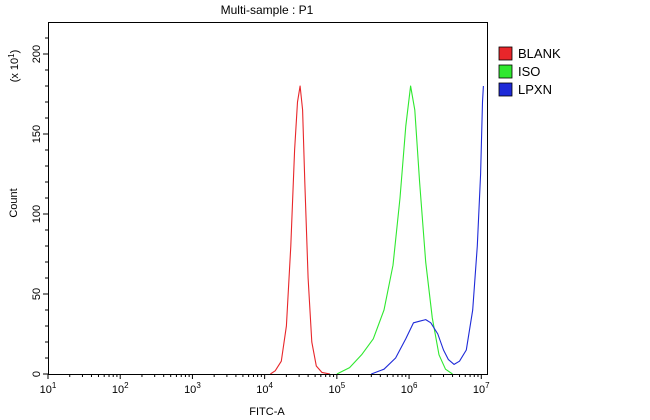 This screenshot has height=420, width=650. What do you see at coordinates (337, 388) in the screenshot?
I see `x-tick-label: 10⁵` at bounding box center [337, 388].